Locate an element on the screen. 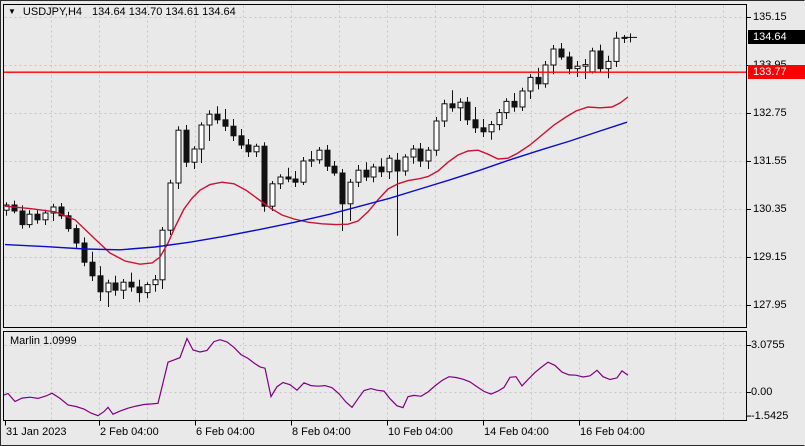 The image size is (805, 446). symbol-timeframe-label: USDJPY,H4 is located at coordinates (52, 12).